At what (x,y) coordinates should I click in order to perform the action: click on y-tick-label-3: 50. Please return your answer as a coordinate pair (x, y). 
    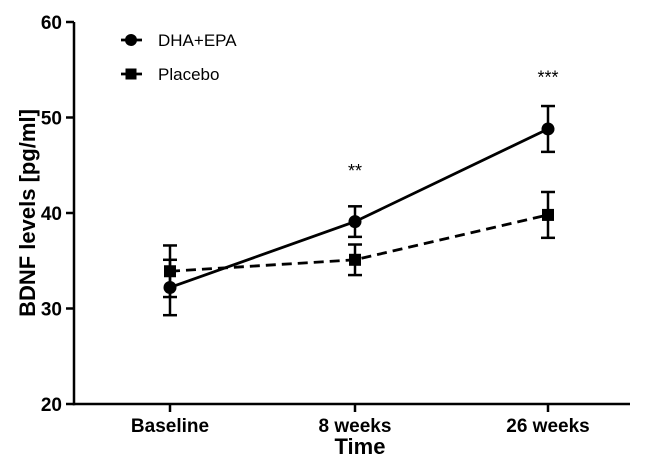
    Looking at the image, I should click on (51, 119).